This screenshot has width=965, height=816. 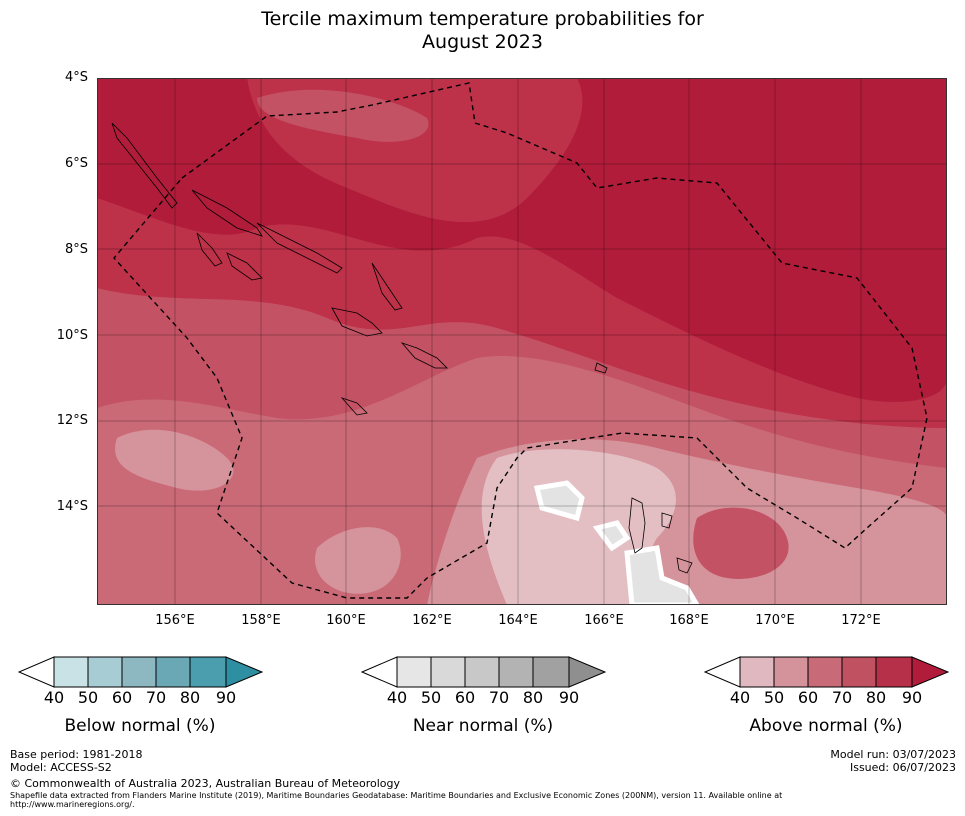 I want to click on colorbar-below-normal, so click(x=141, y=672).